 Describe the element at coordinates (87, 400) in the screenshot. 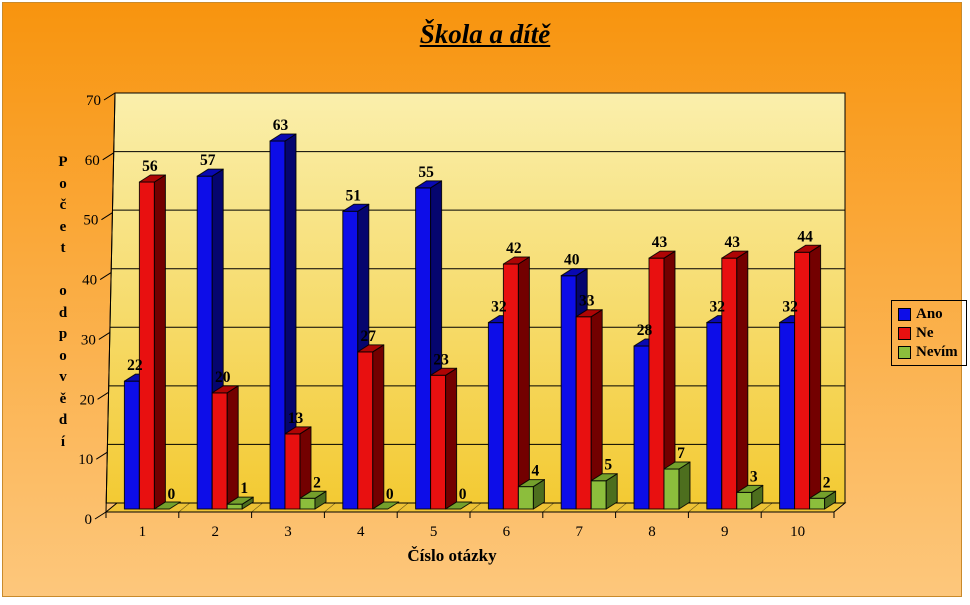

I see `y-tick-label: 20` at that location.